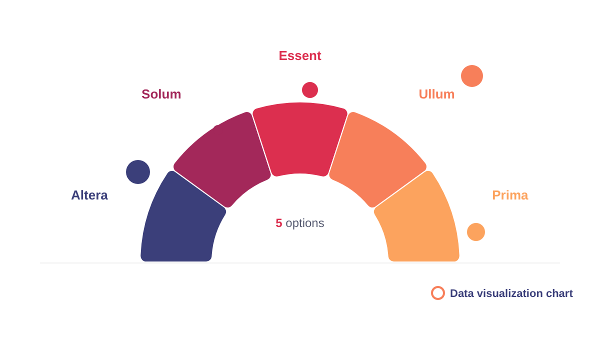  Describe the element at coordinates (300, 223) in the screenshot. I see `text: 5 options` at that location.